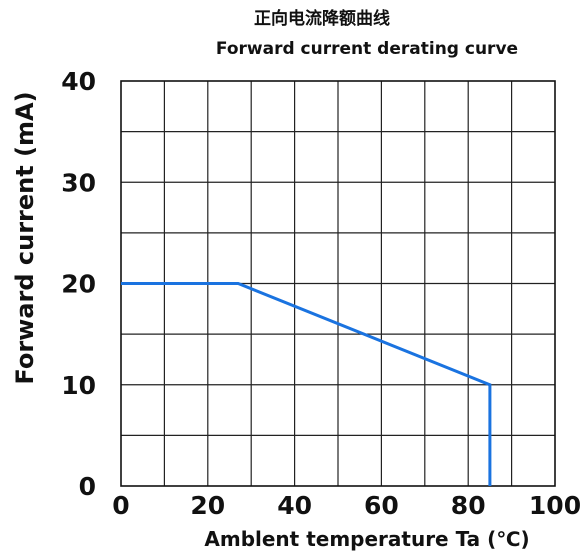 The width and height of the screenshot is (588, 553). Describe the element at coordinates (468, 505) in the screenshot. I see `x-tick-label: 80` at that location.